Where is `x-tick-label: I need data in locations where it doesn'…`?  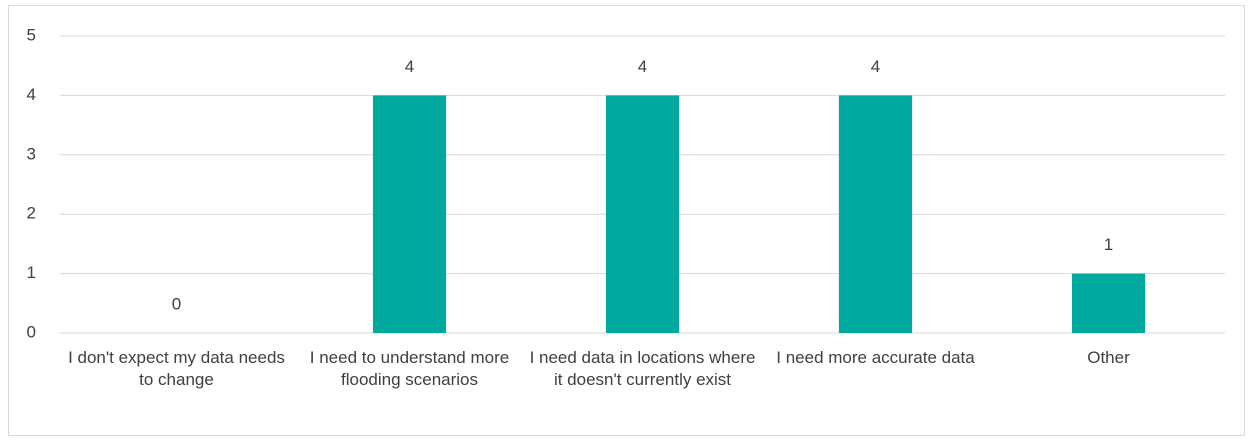
x-tick-label: I need data in locations where it doesn'… is located at coordinates (642, 368).